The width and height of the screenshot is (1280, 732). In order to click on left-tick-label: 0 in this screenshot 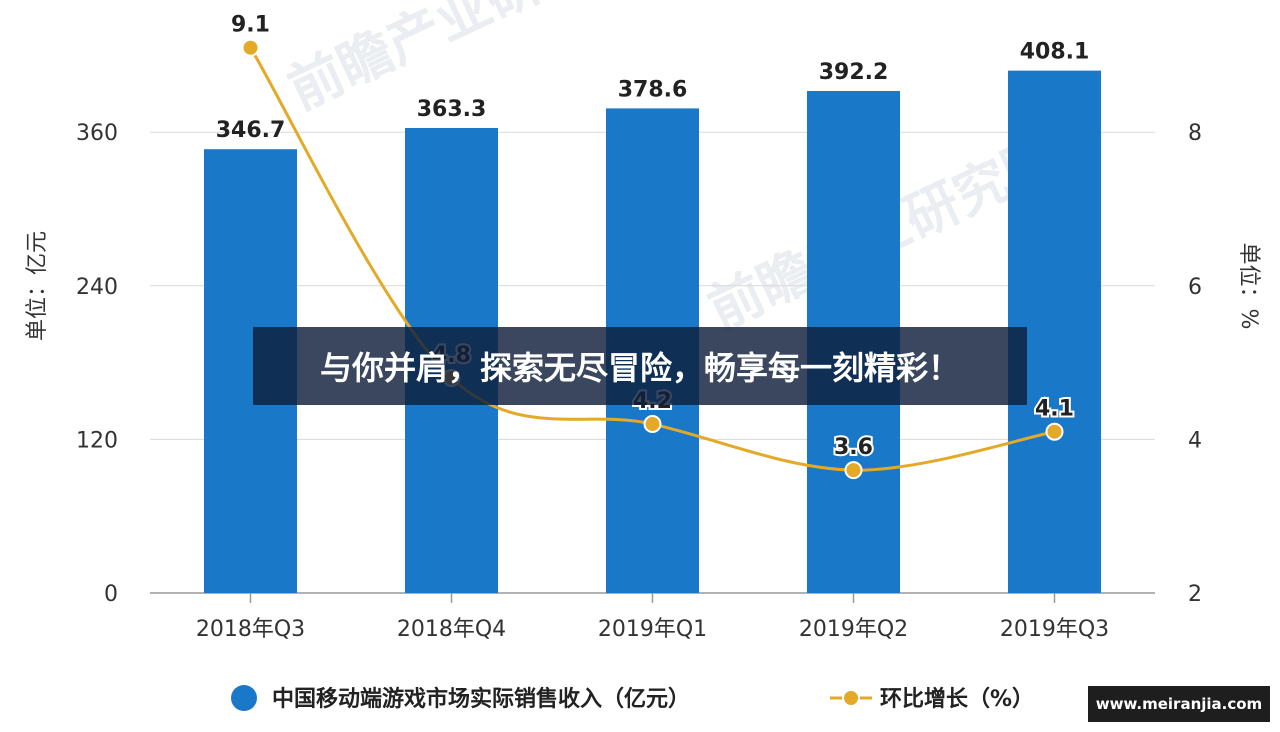, I will do `click(111, 594)`.